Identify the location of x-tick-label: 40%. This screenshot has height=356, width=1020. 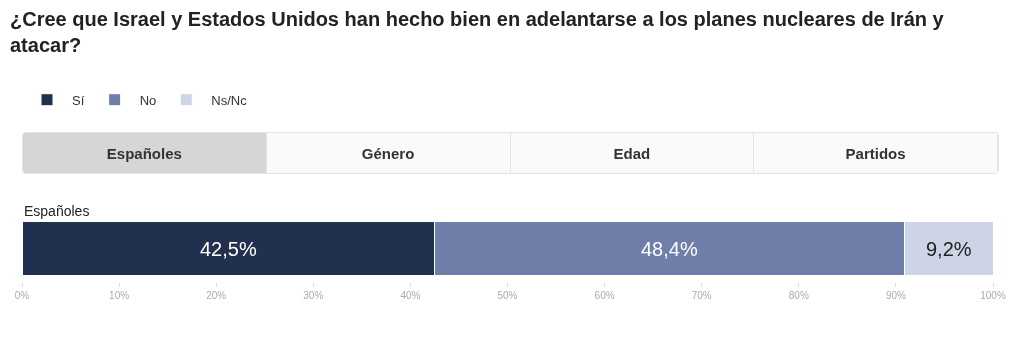
(410, 295).